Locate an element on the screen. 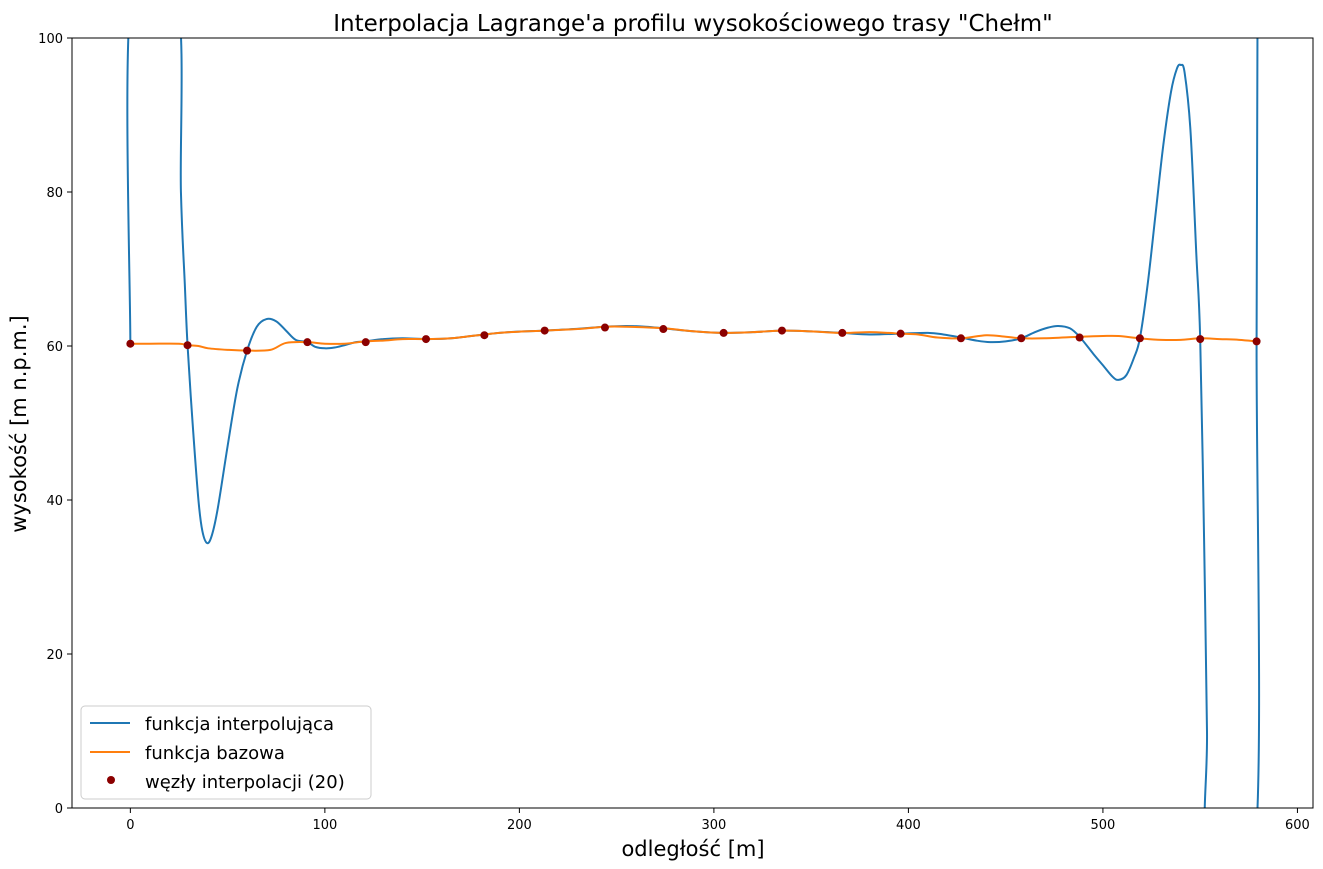 This screenshot has height=869, width=1323. x-tick-label: 100 is located at coordinates (324, 825).